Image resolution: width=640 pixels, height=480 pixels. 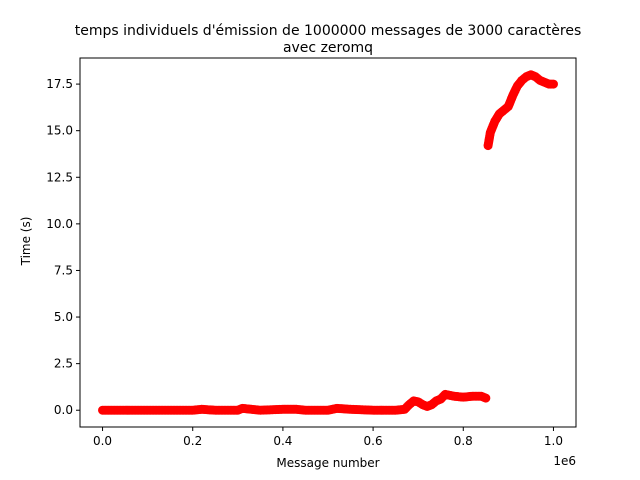 I want to click on x-tick-label: 0.8, so click(x=463, y=441).